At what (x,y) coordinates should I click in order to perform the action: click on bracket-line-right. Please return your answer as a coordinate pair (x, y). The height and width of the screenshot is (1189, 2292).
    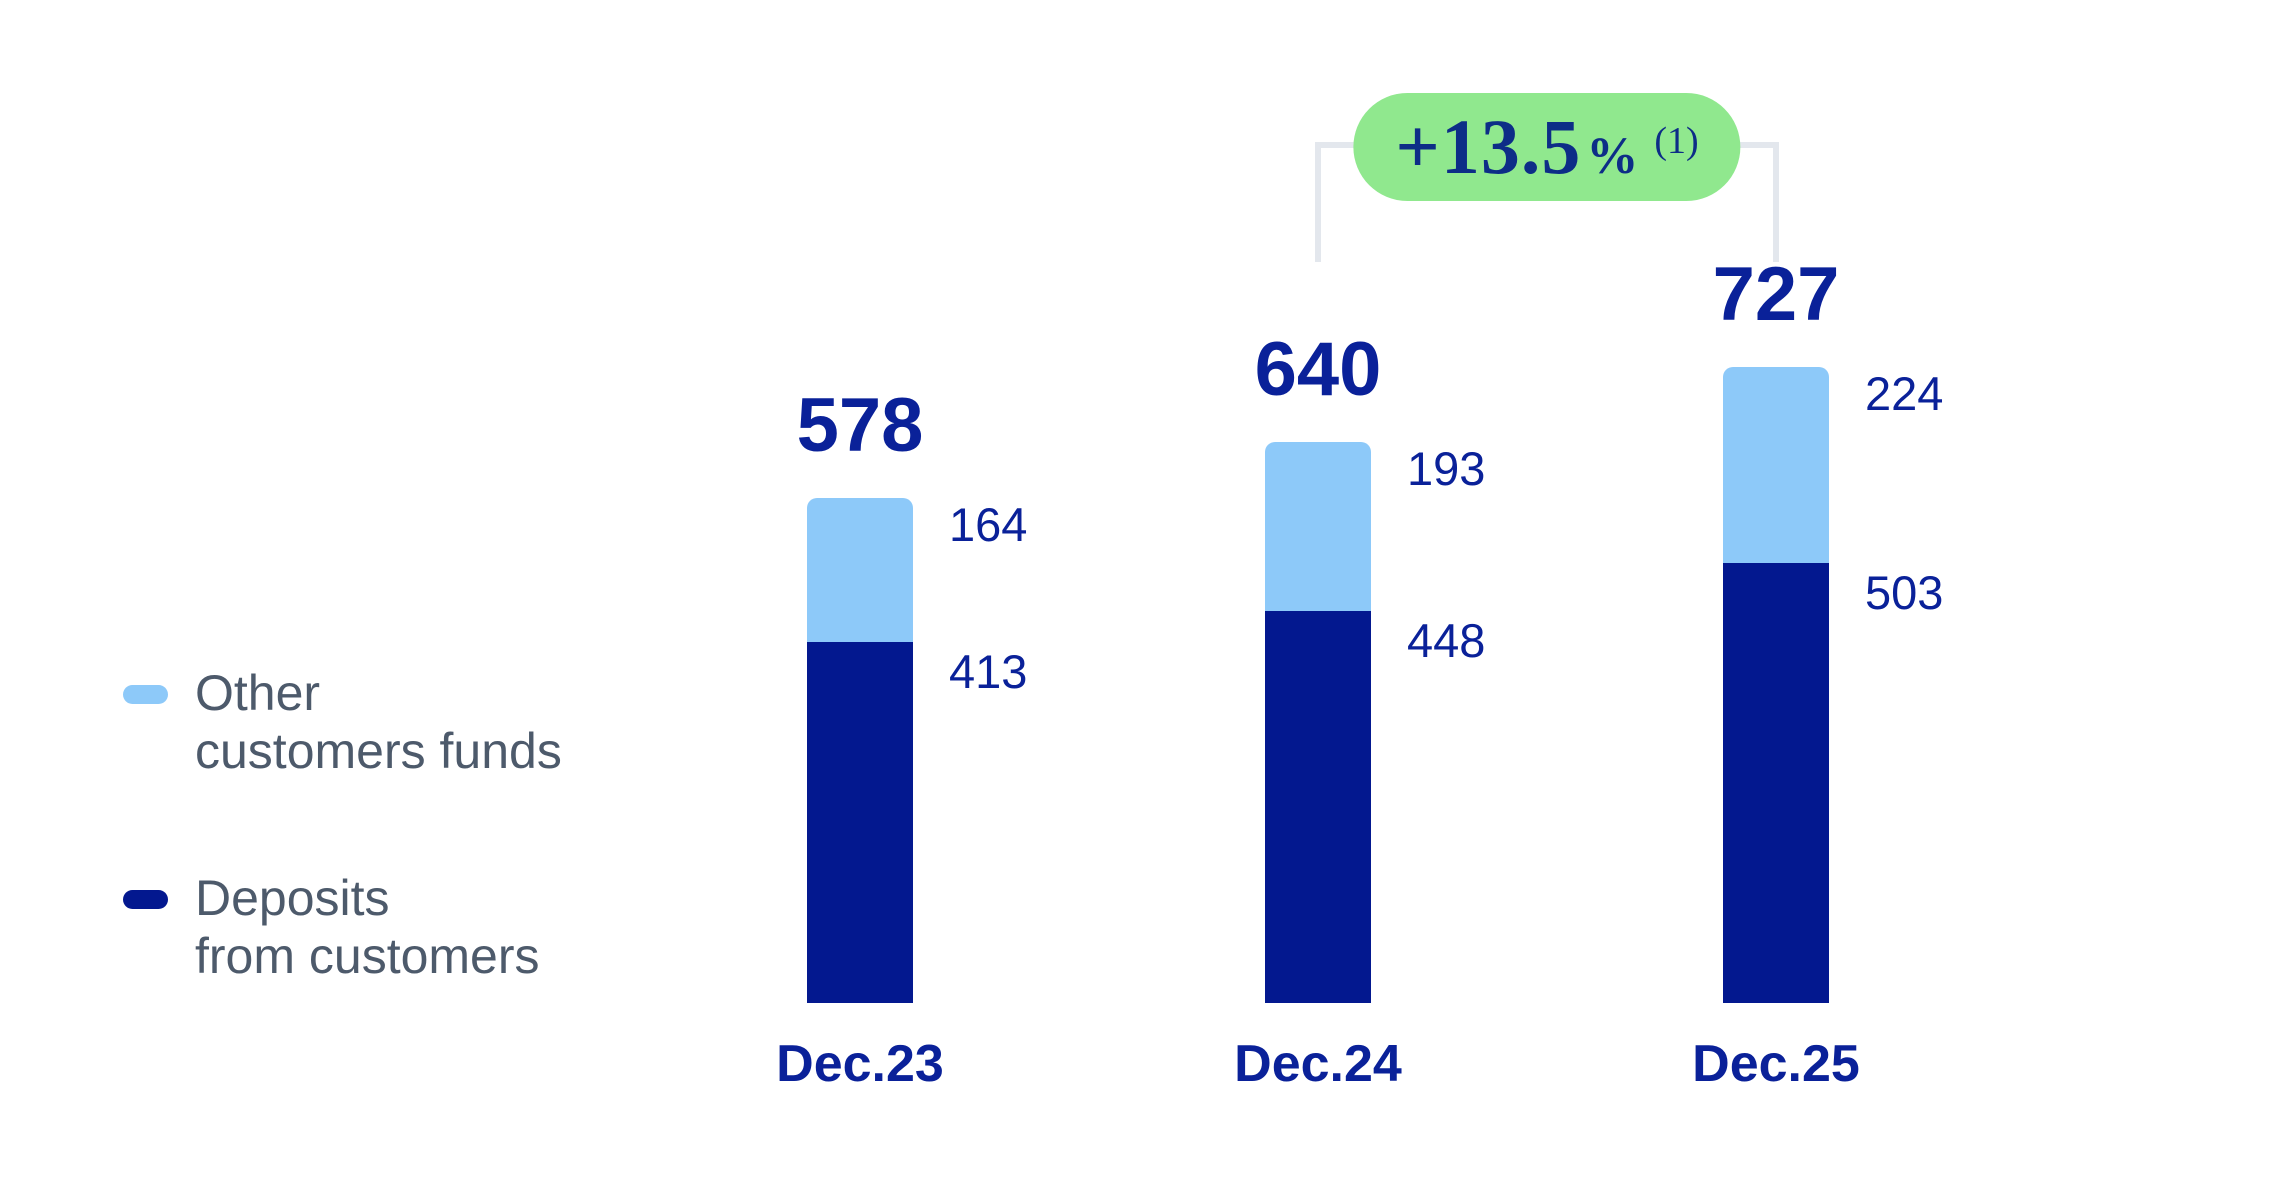
    Looking at the image, I should click on (1776, 202).